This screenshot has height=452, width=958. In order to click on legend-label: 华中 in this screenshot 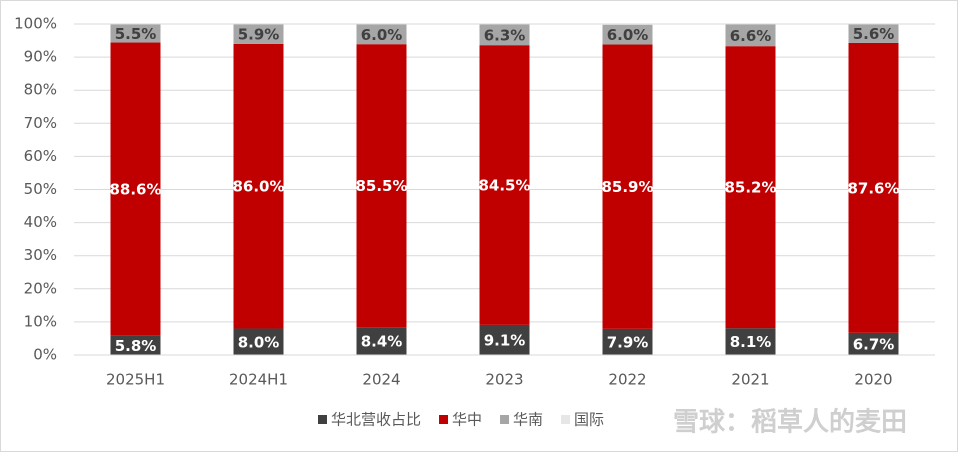, I will do `click(467, 420)`.